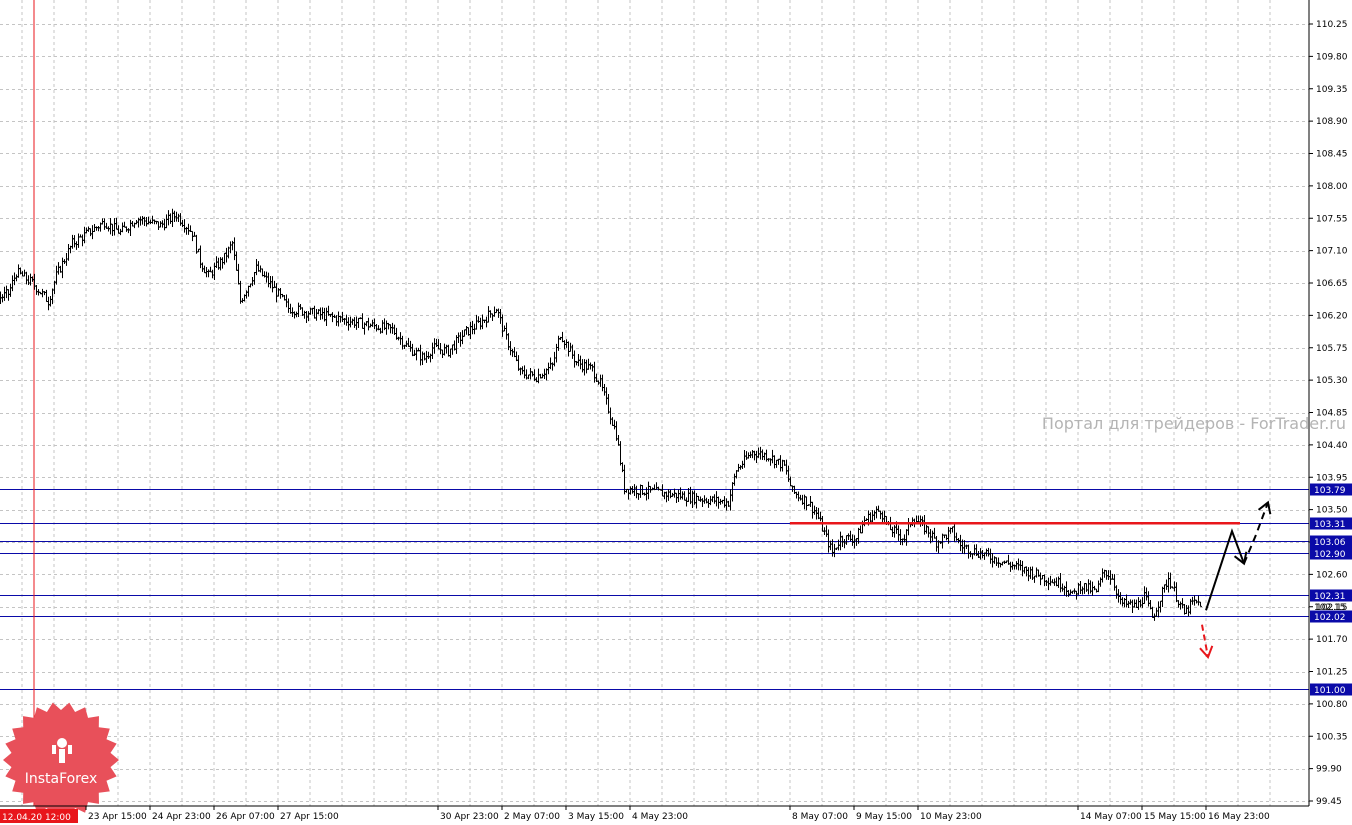 Image resolution: width=1352 pixels, height=825 pixels. What do you see at coordinates (660, 817) in the screenshot?
I see `time-tick-label: 4 May 23:00` at bounding box center [660, 817].